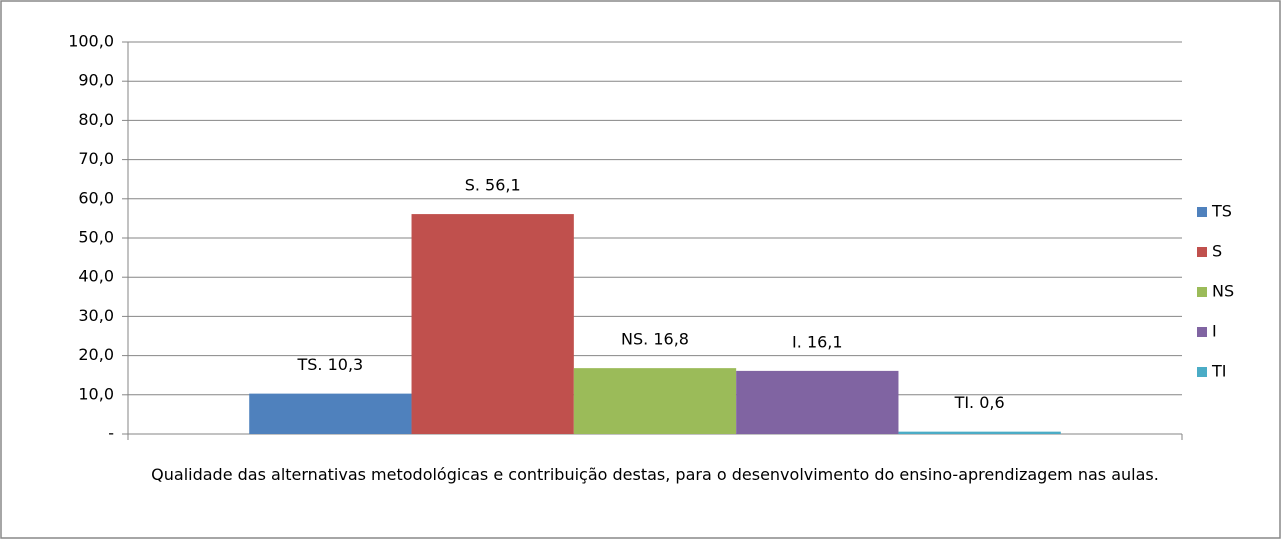 The width and height of the screenshot is (1282, 540). What do you see at coordinates (1223, 291) in the screenshot?
I see `legend-label: NS` at bounding box center [1223, 291].